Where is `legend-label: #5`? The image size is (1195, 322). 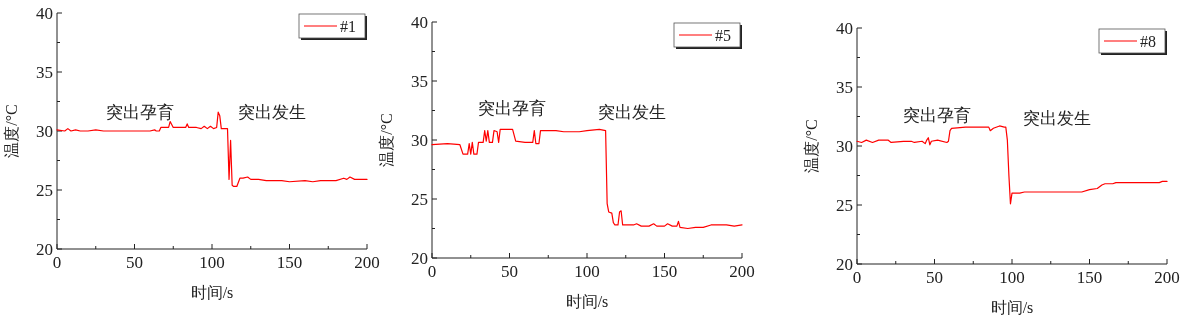 legend-label: #5 is located at coordinates (723, 35).